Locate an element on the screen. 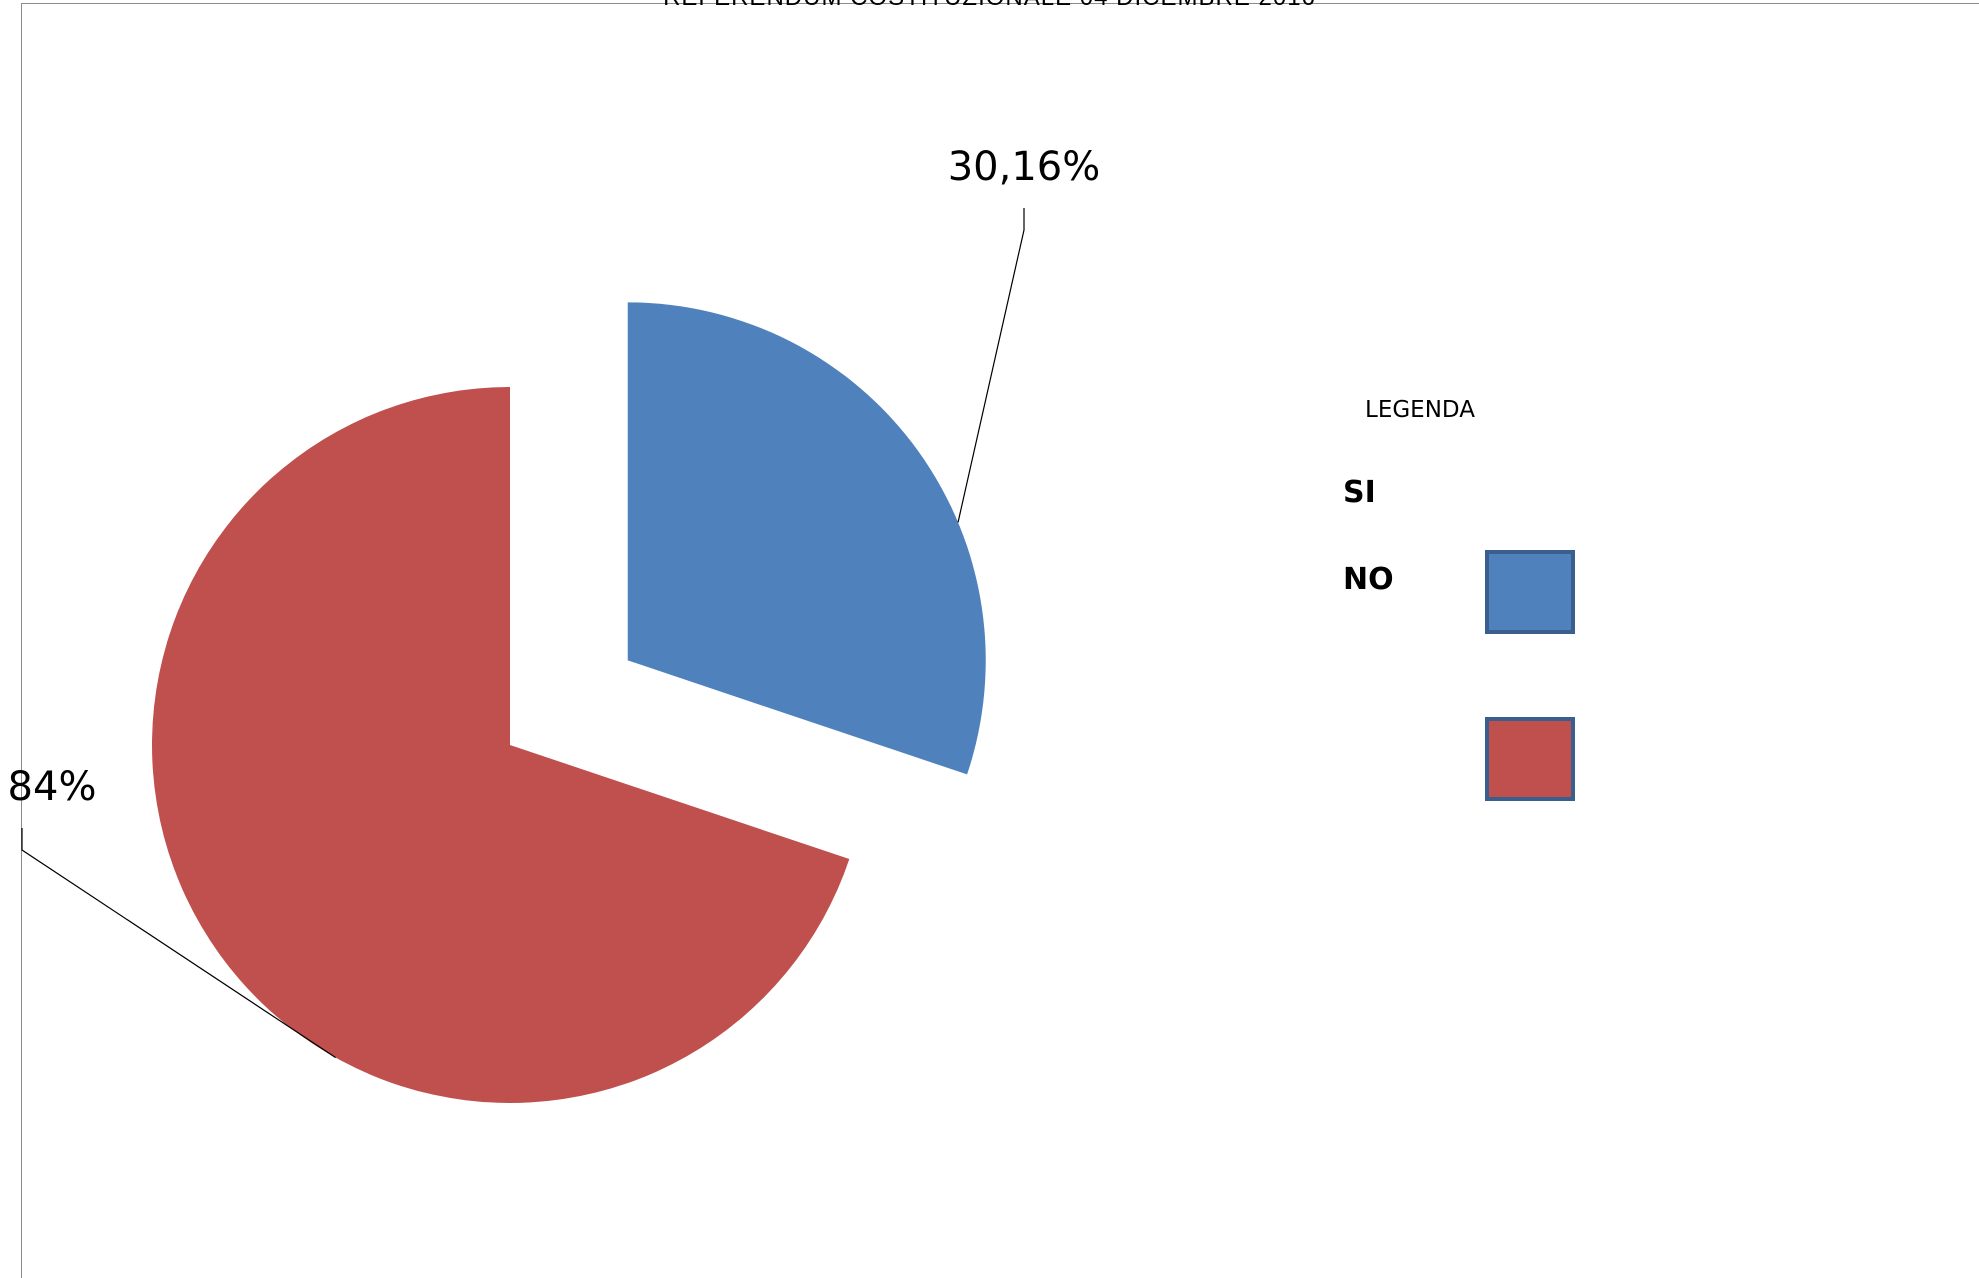 This screenshot has height=1278, width=1979. legend-swatch-no is located at coordinates (1530, 759).